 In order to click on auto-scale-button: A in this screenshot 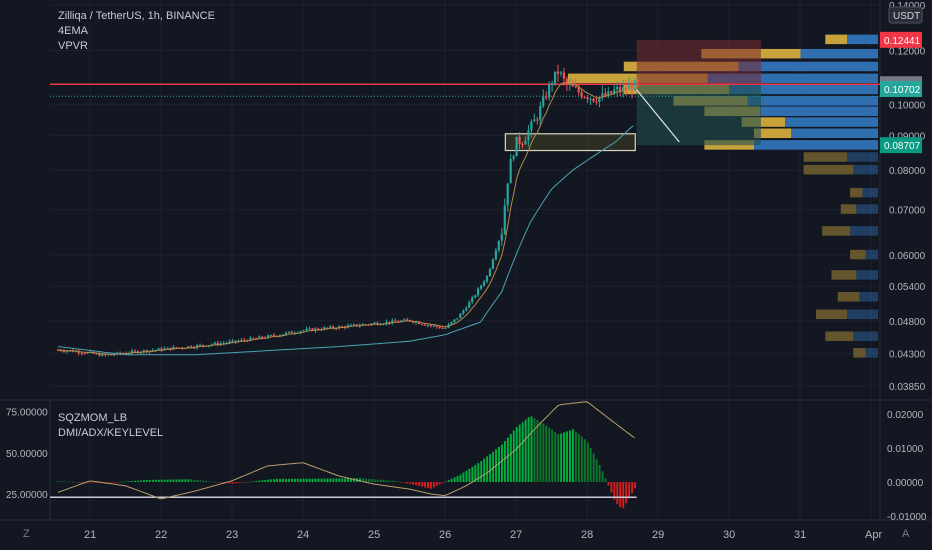, I will do `click(906, 534)`.